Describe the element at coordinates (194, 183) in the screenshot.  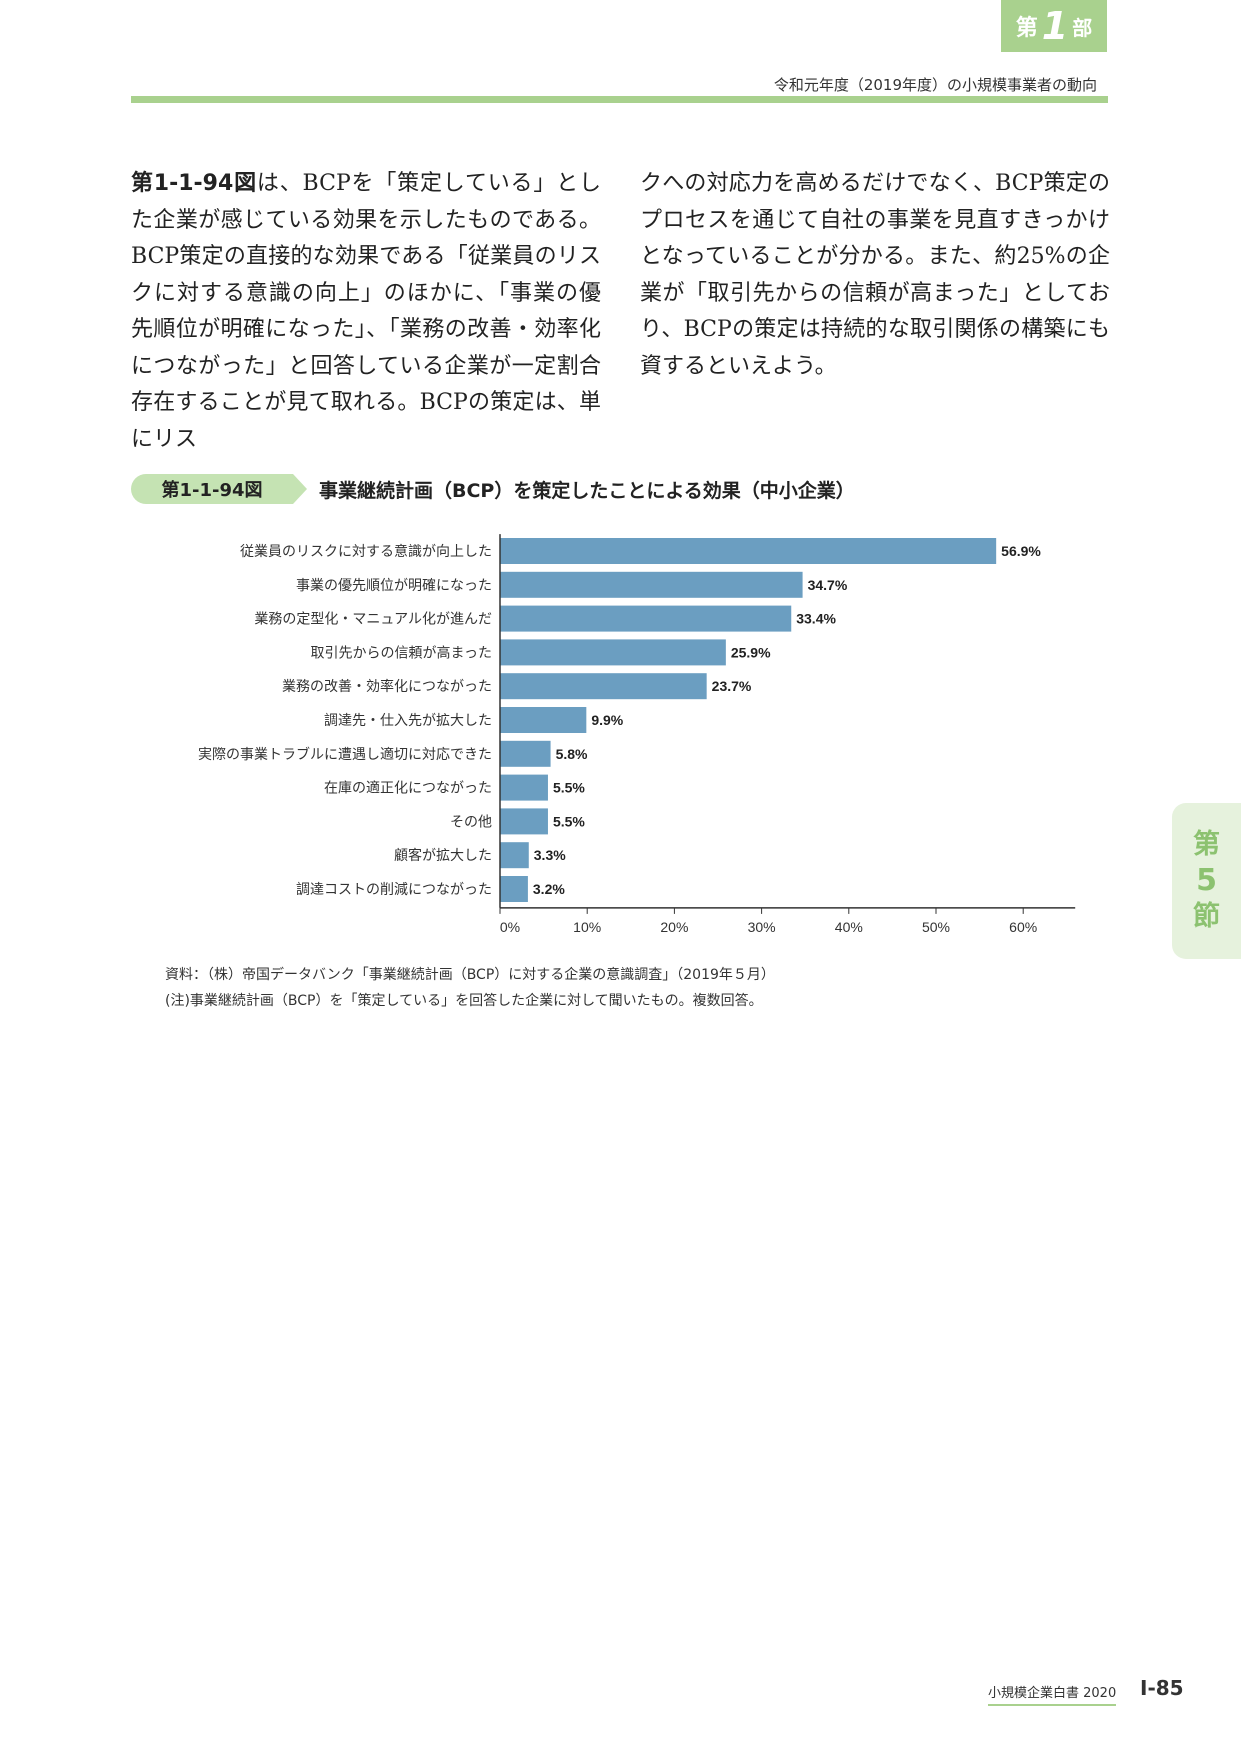
I see `figure-reference: 第1-1-94図` at that location.